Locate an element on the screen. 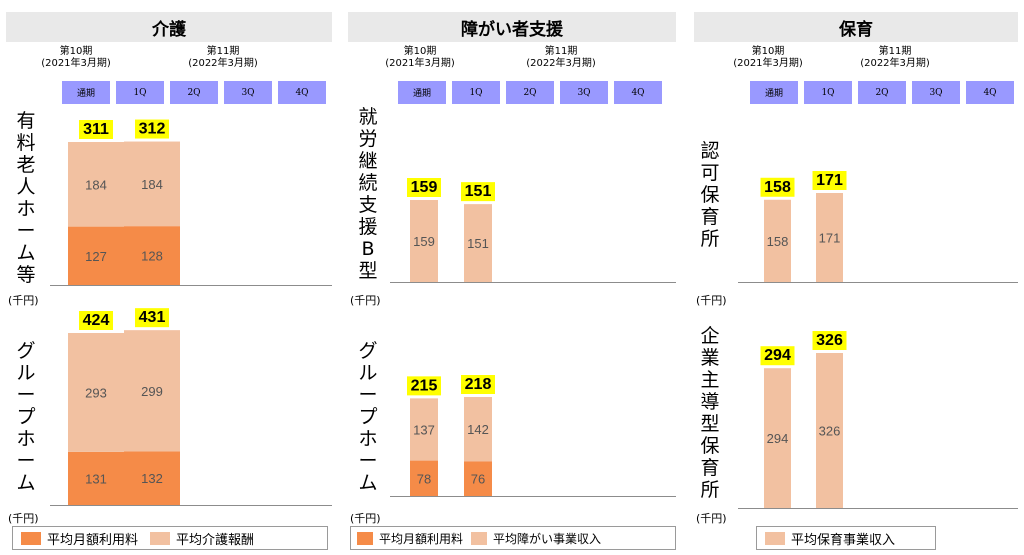 The width and height of the screenshot is (1024, 555). legend: 平均月額利用料 平均介護報酬 is located at coordinates (170, 538).